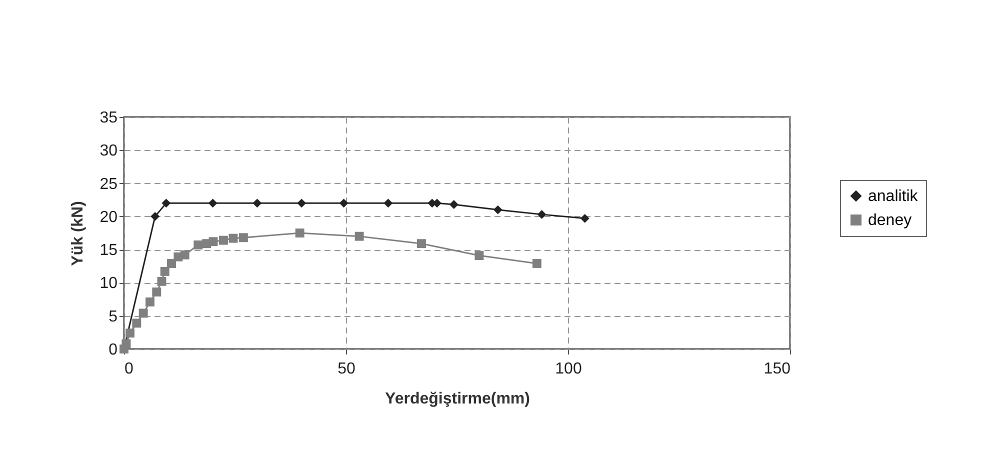 This screenshot has width=1000, height=462. Describe the element at coordinates (890, 220) in the screenshot. I see `legend-label: deney` at that location.